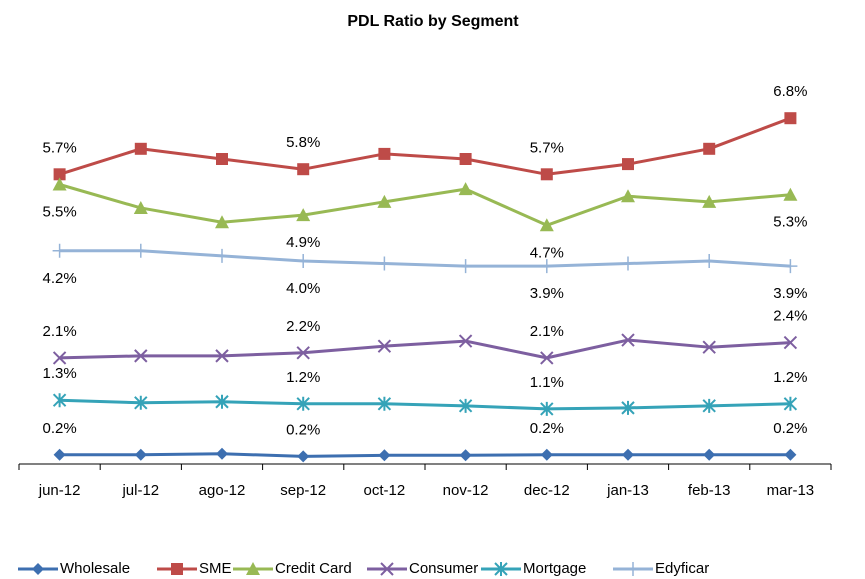 The width and height of the screenshot is (865, 579). What do you see at coordinates (303, 242) in the screenshot?
I see `data-label: 4.9%` at bounding box center [303, 242].